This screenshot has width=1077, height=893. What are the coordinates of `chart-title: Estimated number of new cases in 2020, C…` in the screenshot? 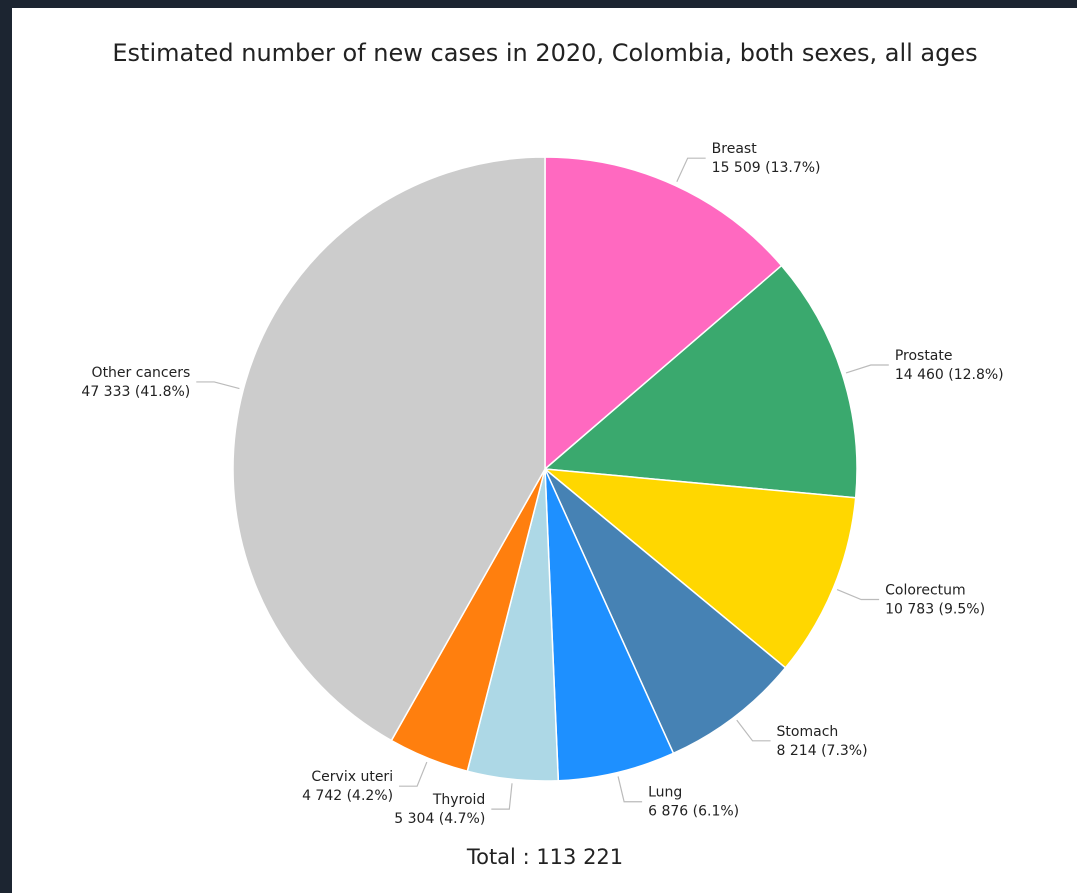 It's located at (544, 53).